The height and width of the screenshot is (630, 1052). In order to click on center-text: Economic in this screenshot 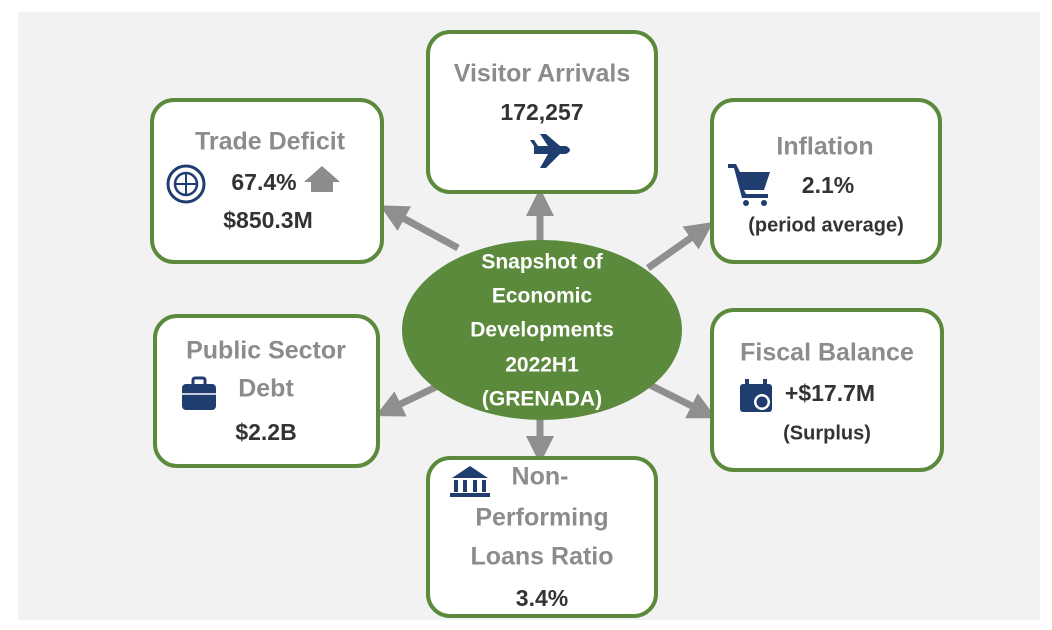, I will do `click(542, 296)`.